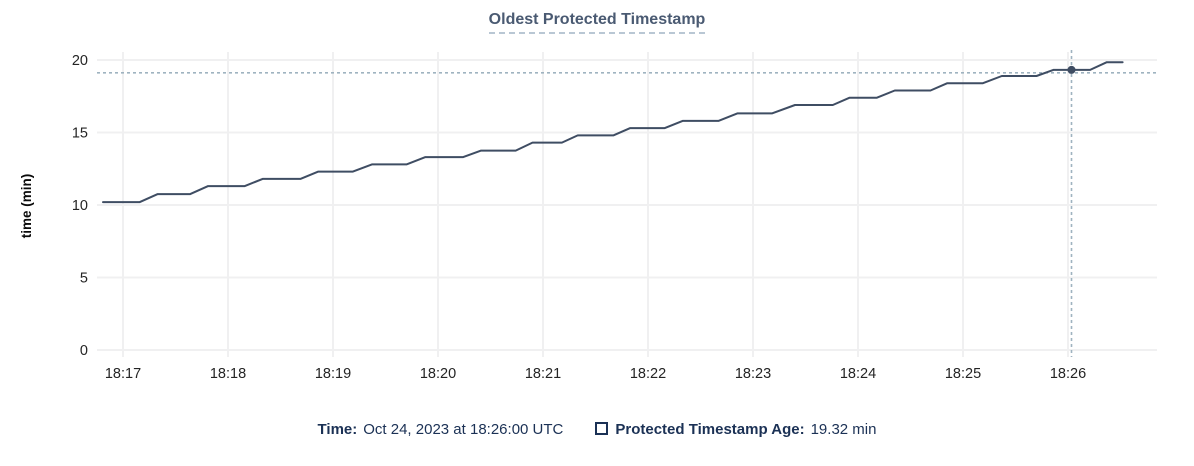 The height and width of the screenshot is (466, 1194). I want to click on time-value: Oct 24, 2023 at 18:26:00 UTC, so click(463, 429).